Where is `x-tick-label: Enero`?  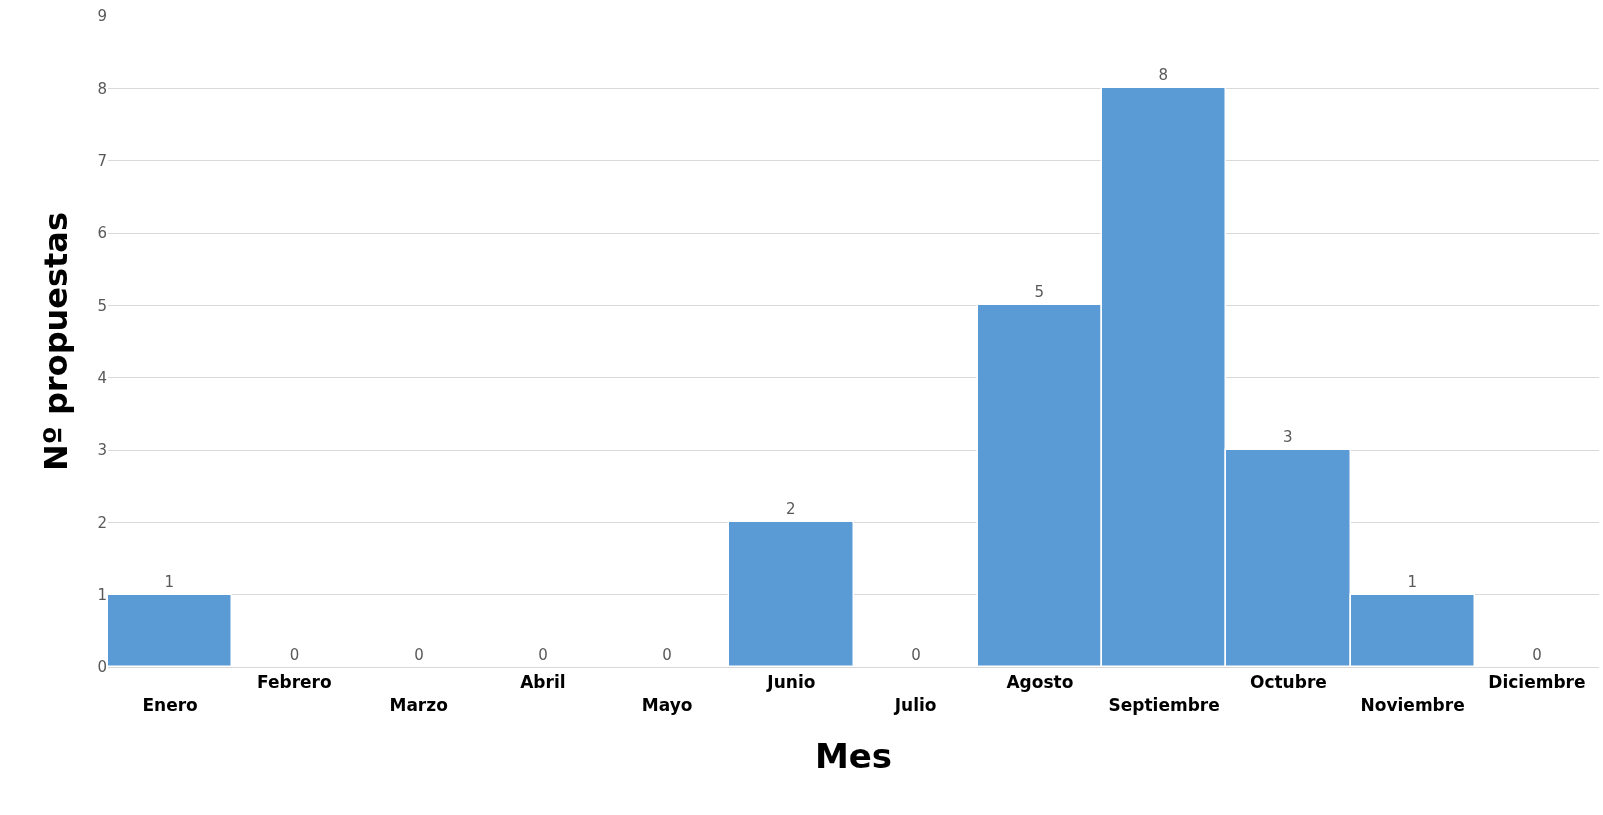 x-tick-label: Enero is located at coordinates (170, 704).